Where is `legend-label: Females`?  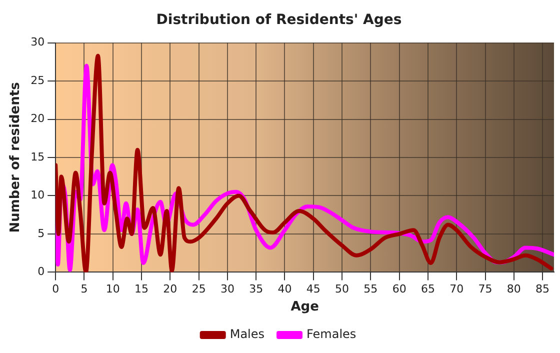
legend-label: Females is located at coordinates (331, 334).